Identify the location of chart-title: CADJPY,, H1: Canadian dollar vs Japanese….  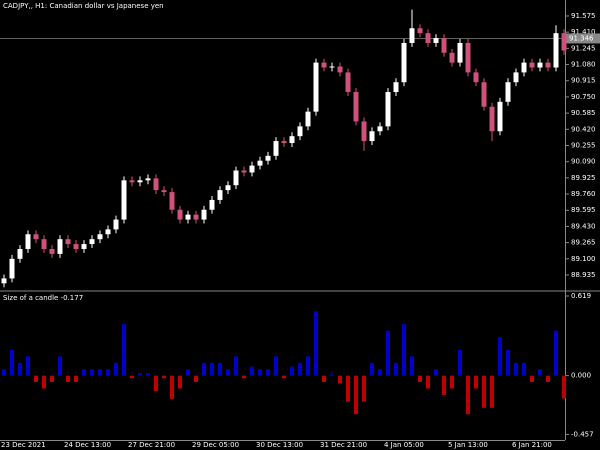
(83, 6).